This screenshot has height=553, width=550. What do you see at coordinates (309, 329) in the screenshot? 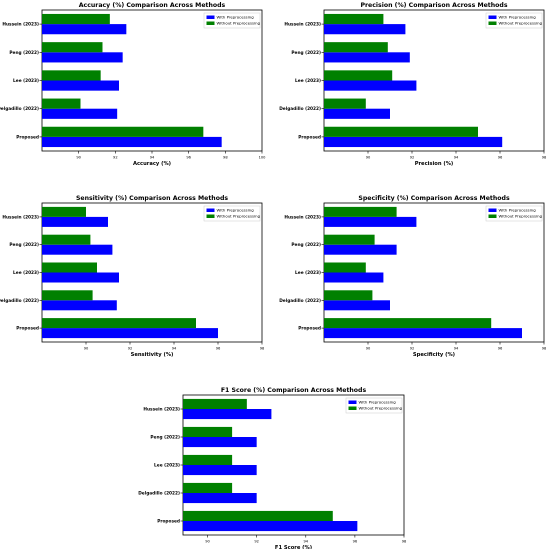
I see `chart-3-category-label-0: Proposed` at bounding box center [309, 329].